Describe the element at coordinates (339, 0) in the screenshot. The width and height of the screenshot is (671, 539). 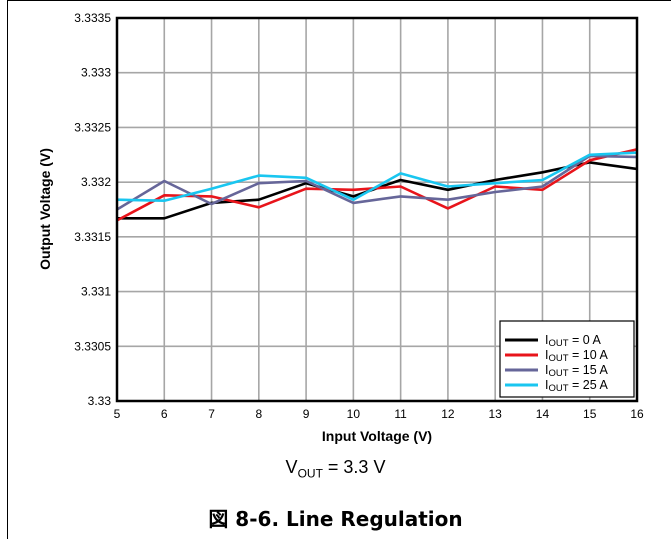
I see `page-top-border` at that location.